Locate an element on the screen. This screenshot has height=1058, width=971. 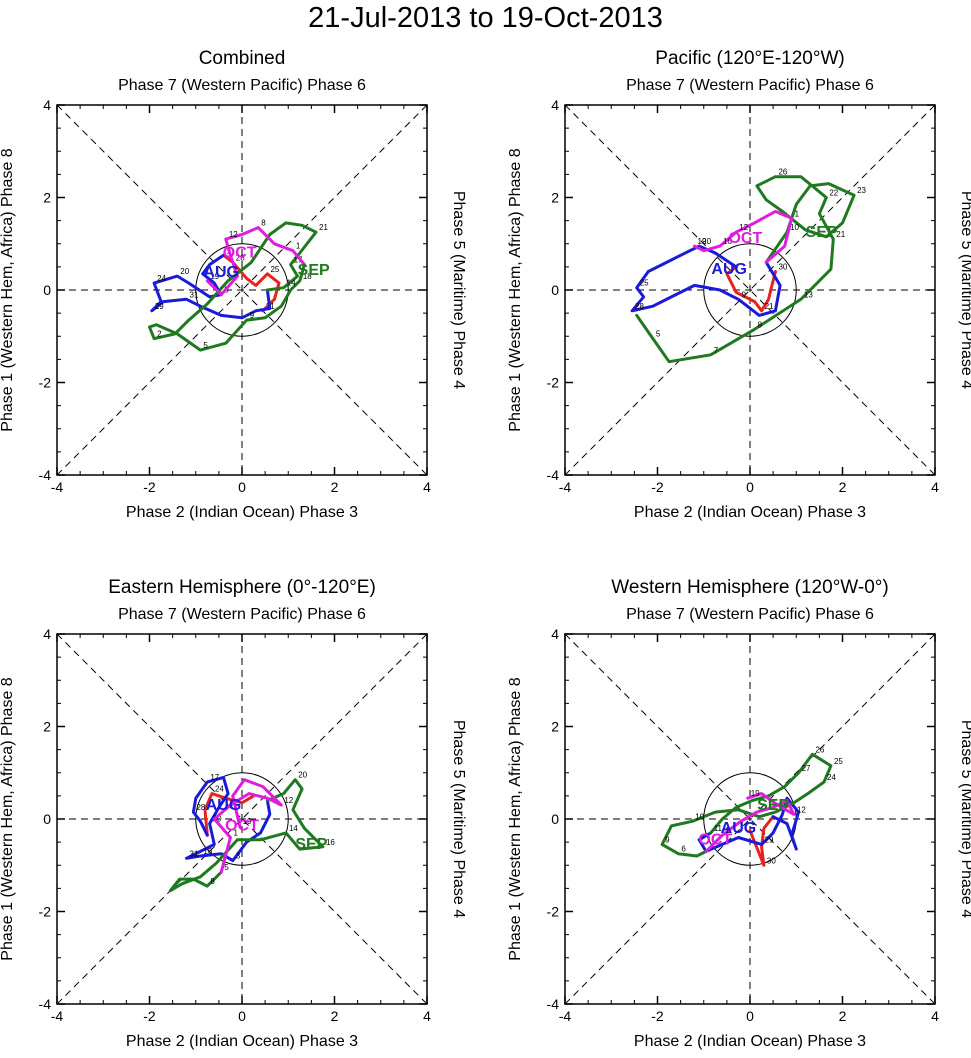
axis-label-top: Phase 7 (Western Pacific) Phase 6 is located at coordinates (242, 614).